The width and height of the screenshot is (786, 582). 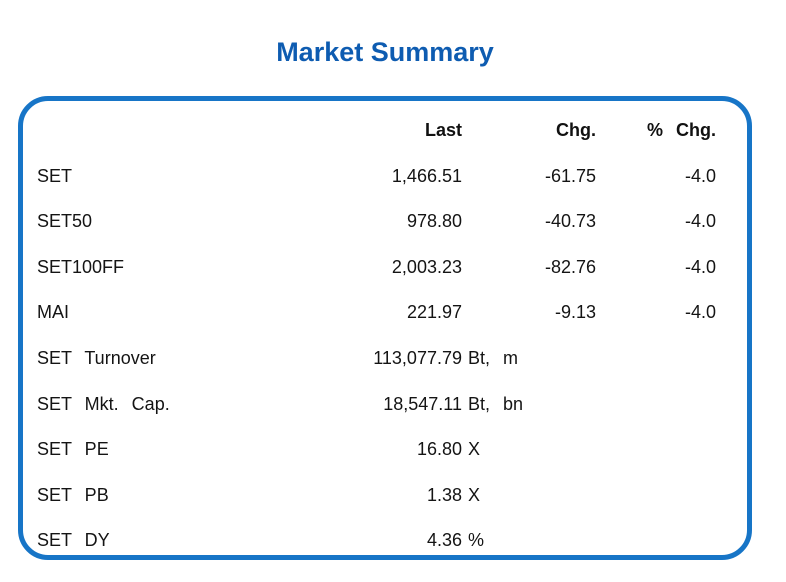 I want to click on last-value: 1.38, so click(x=444, y=494).